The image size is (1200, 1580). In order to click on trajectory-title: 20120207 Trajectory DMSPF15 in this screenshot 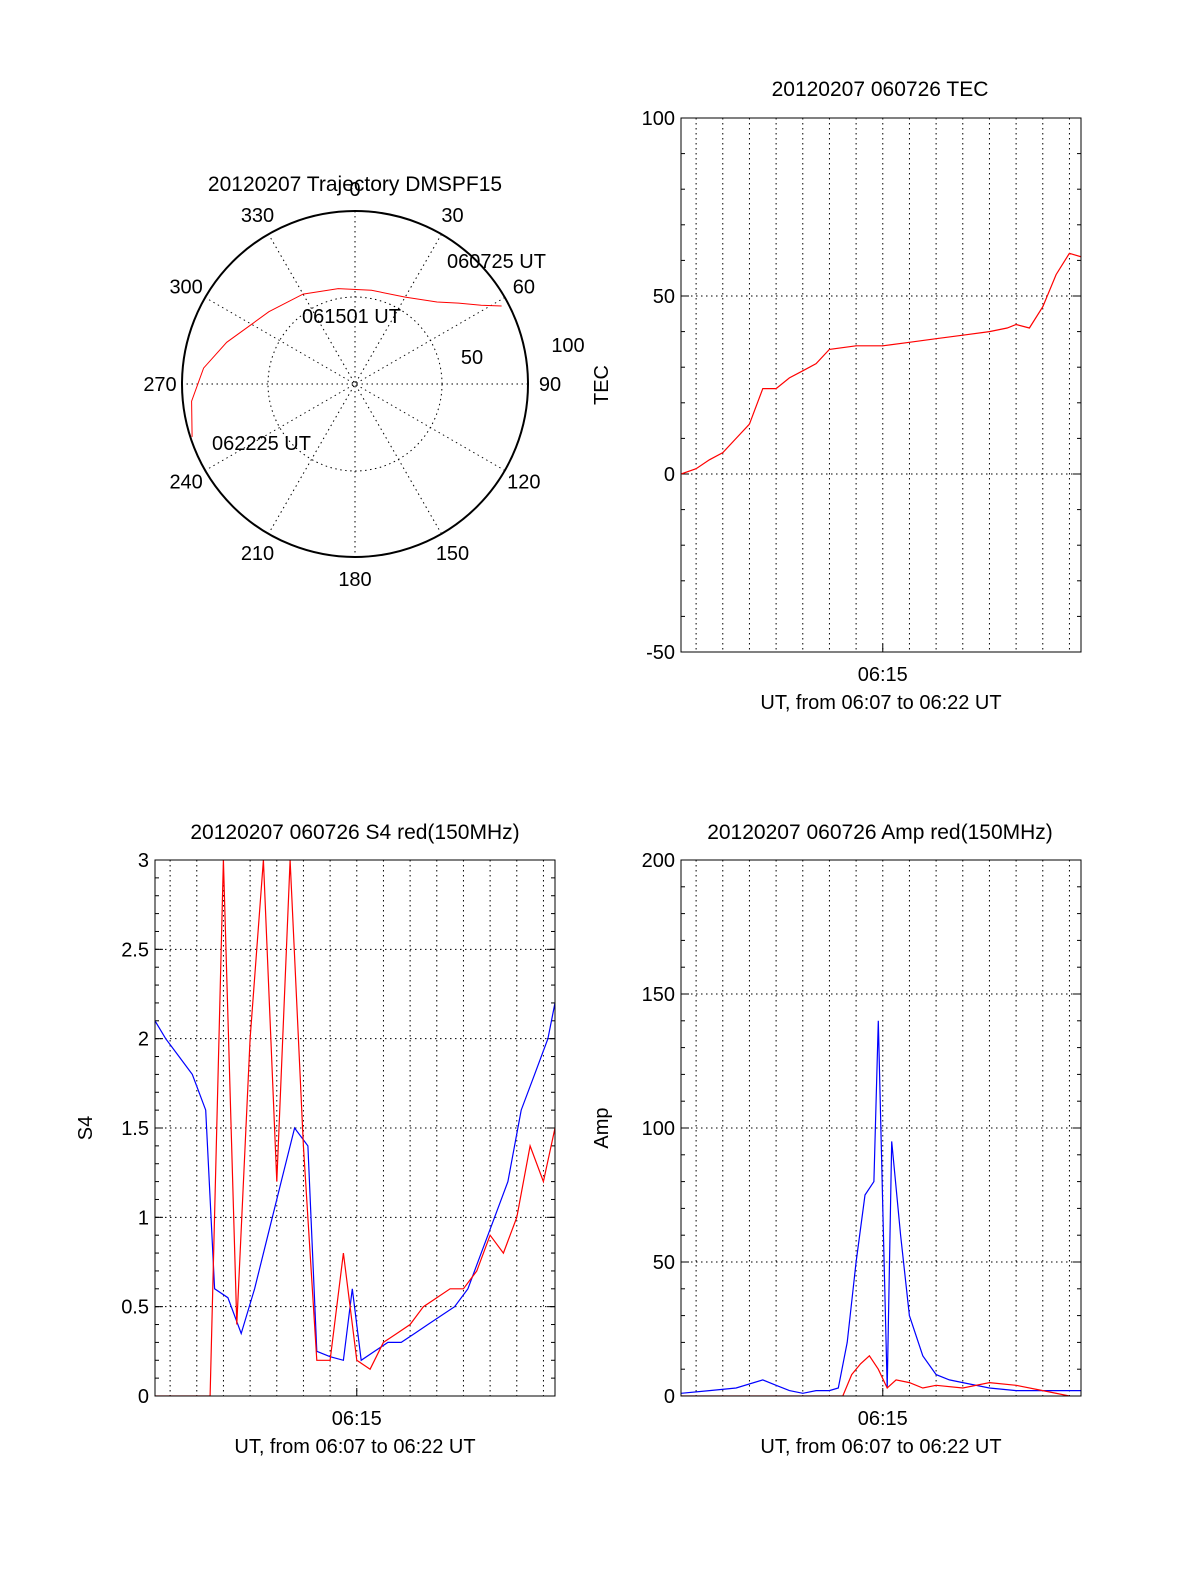, I will do `click(355, 184)`.